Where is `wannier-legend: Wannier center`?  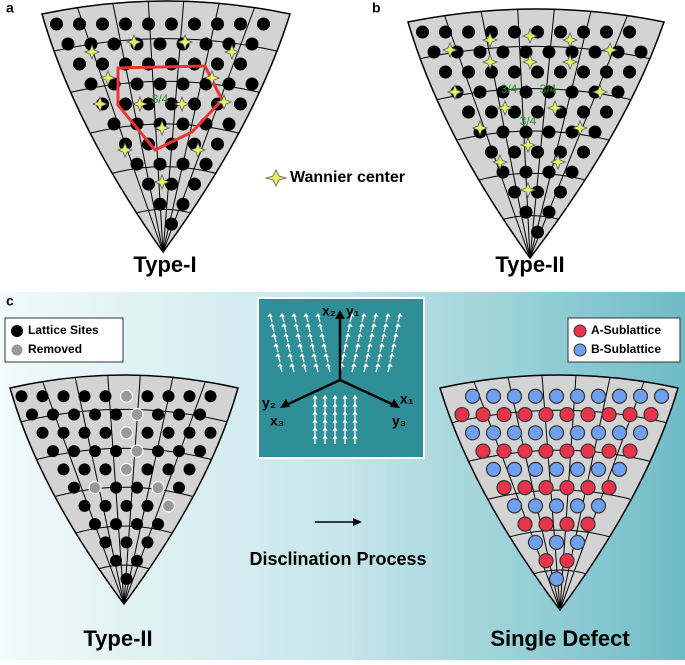
wannier-legend: Wannier center is located at coordinates (334, 178).